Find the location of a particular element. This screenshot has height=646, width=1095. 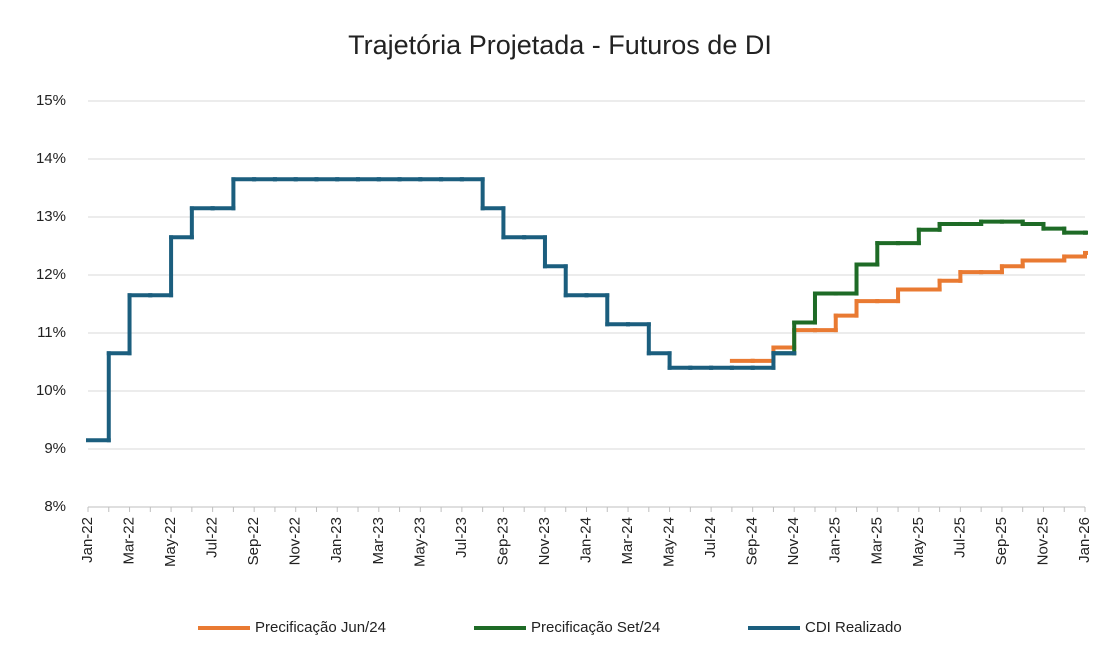

x-tick-label: Jul-24 is located at coordinates (710, 537).